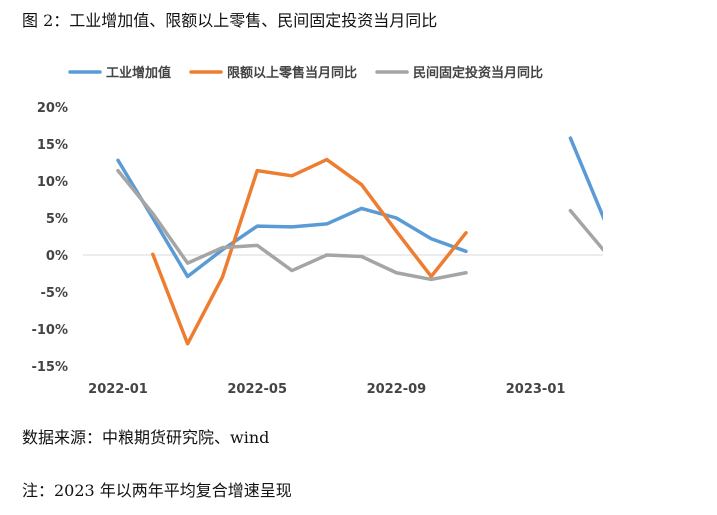 This screenshot has width=717, height=515. I want to click on x-tick-label: 2022-05, so click(257, 389).